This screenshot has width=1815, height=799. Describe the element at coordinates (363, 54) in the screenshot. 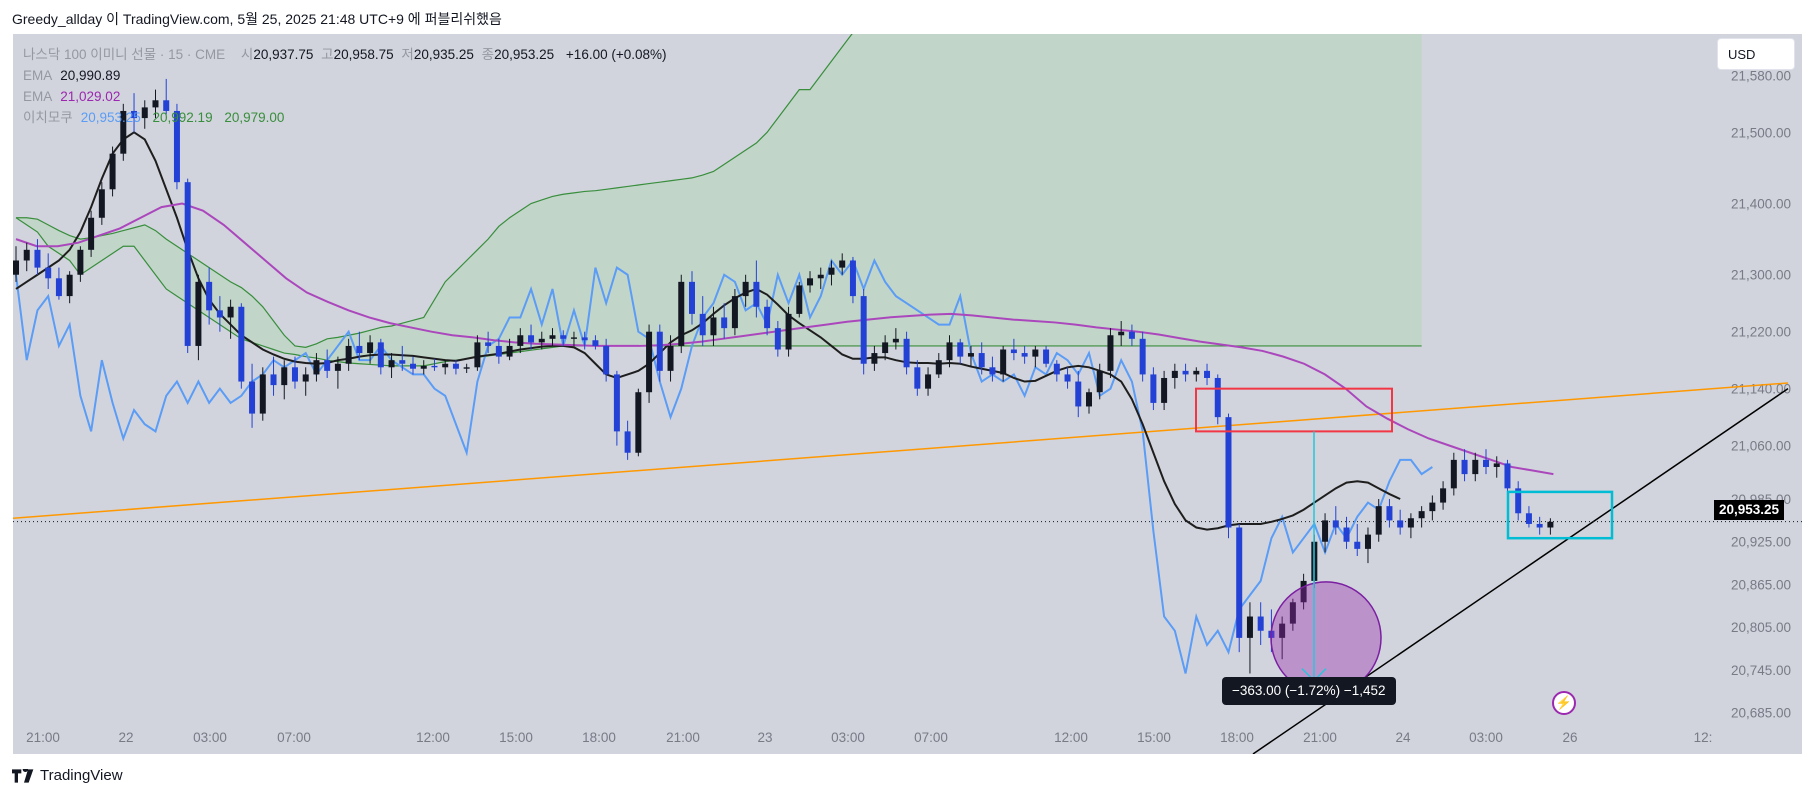

I see `legend-high-value: 20,958.75` at that location.